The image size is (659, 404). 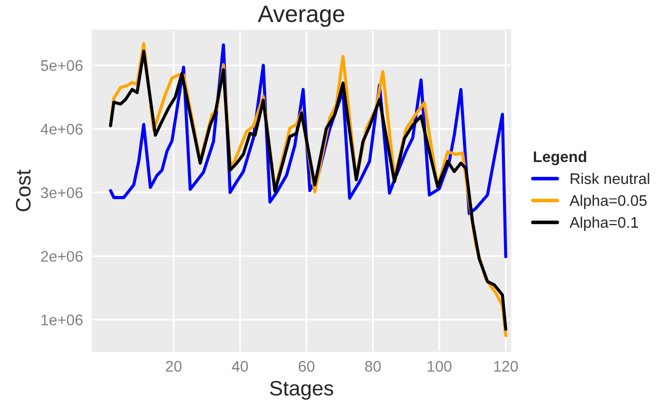 What do you see at coordinates (306, 366) in the screenshot?
I see `x-tick-label: 60` at bounding box center [306, 366].